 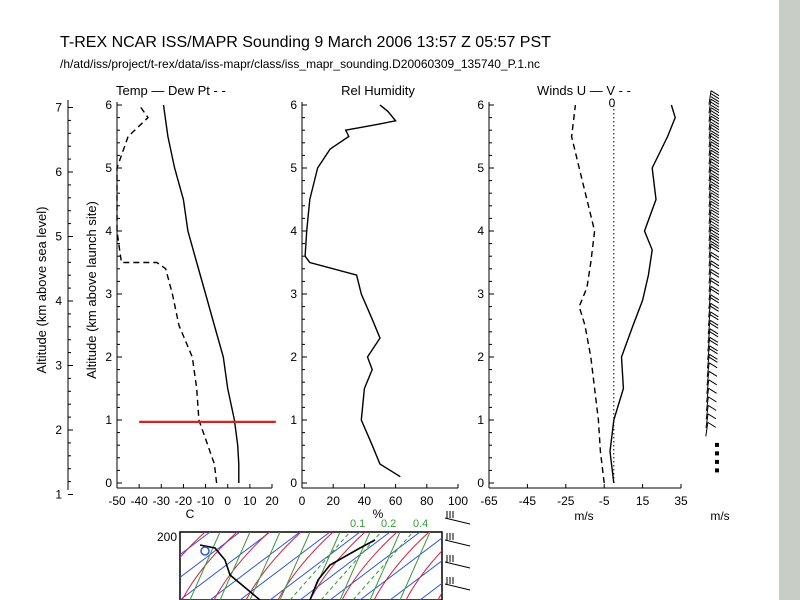 What do you see at coordinates (457, 565) in the screenshot?
I see `skewt-barb` at bounding box center [457, 565].